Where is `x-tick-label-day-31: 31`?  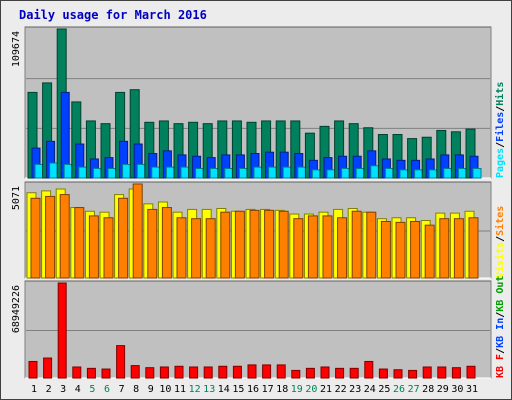 x-tick-label-day-31: 31 is located at coordinates (472, 389).